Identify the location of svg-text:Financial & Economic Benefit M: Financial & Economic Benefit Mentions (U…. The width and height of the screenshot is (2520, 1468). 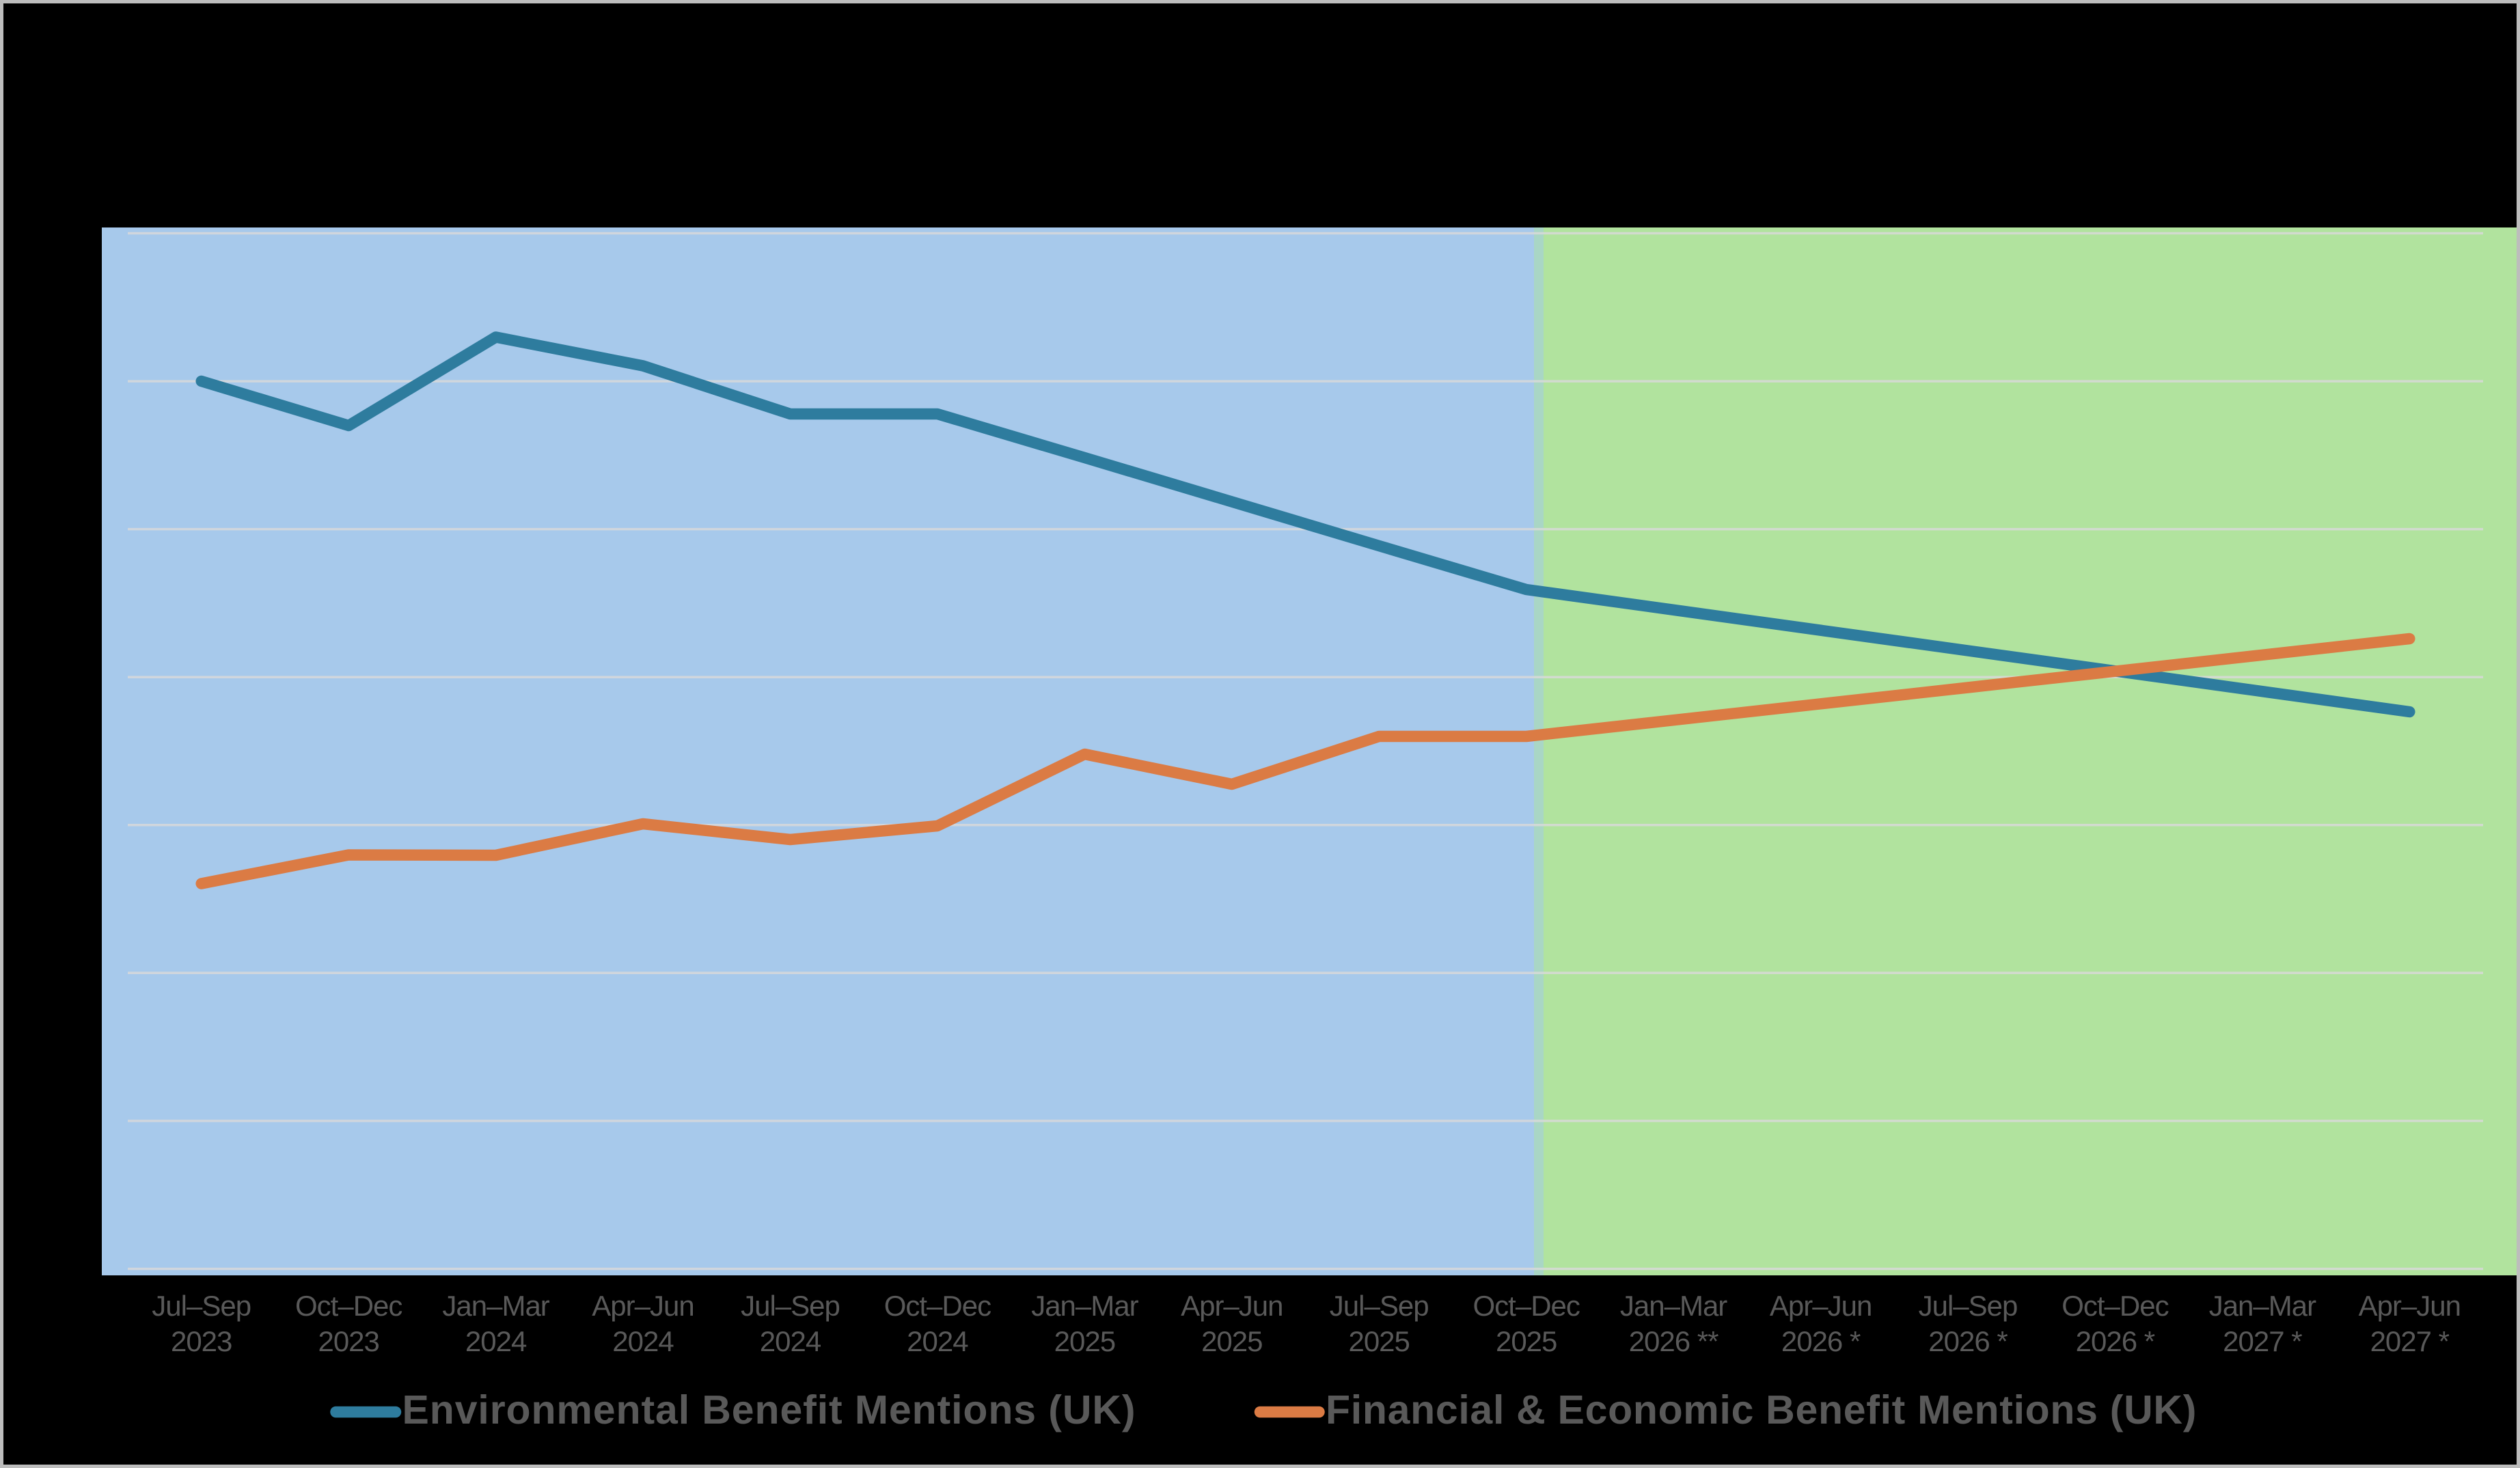
(1761, 1410).